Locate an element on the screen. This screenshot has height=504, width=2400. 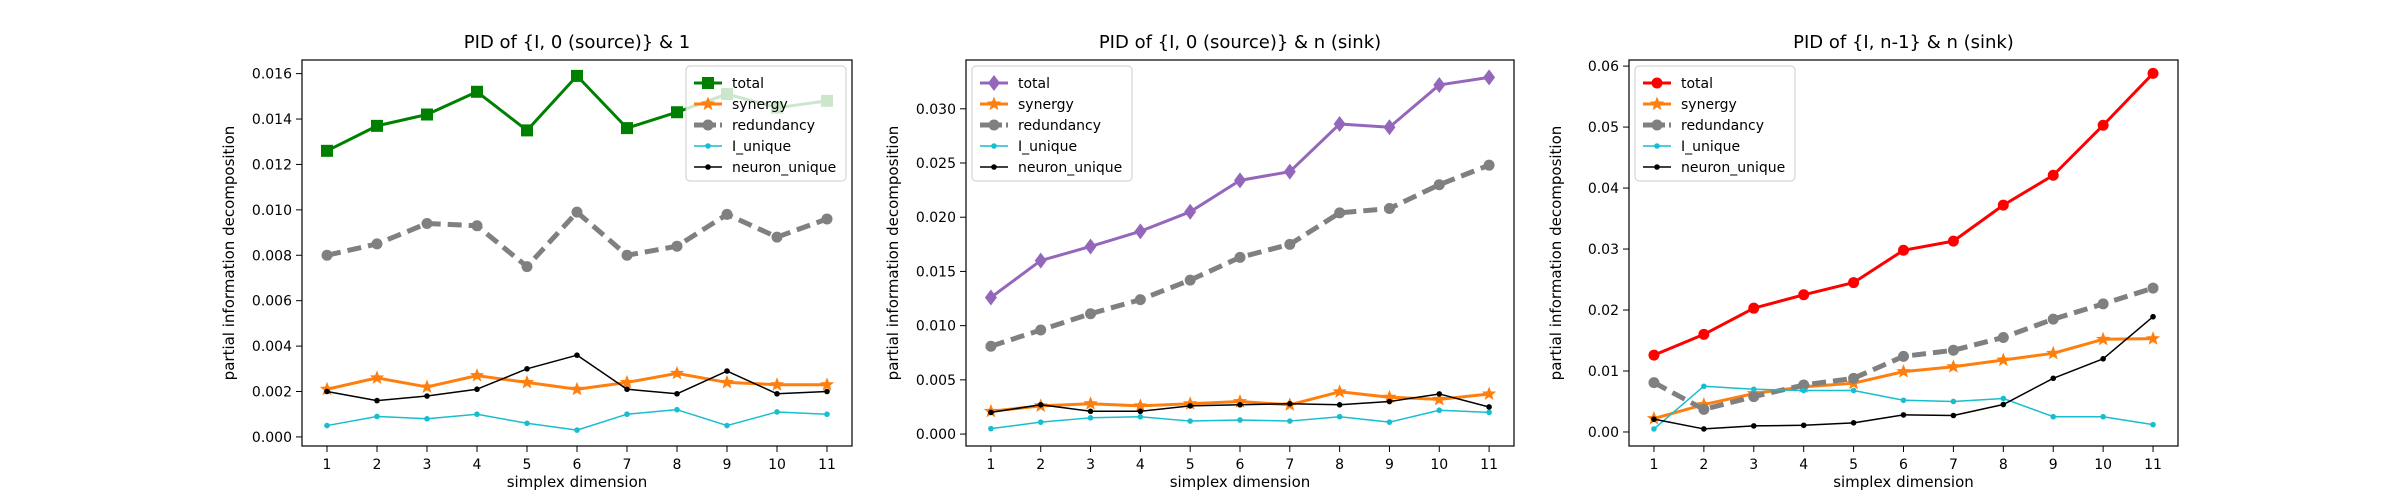
legend-label-synergy: synergy is located at coordinates (760, 105).